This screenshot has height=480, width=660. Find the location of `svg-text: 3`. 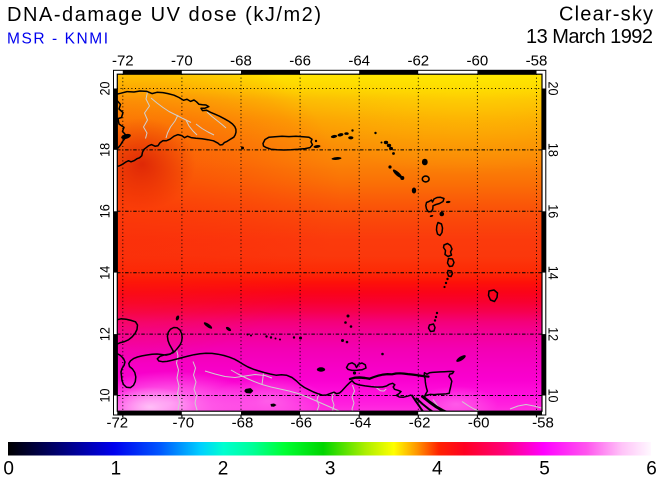

svg-text: 3 is located at coordinates (330, 469).